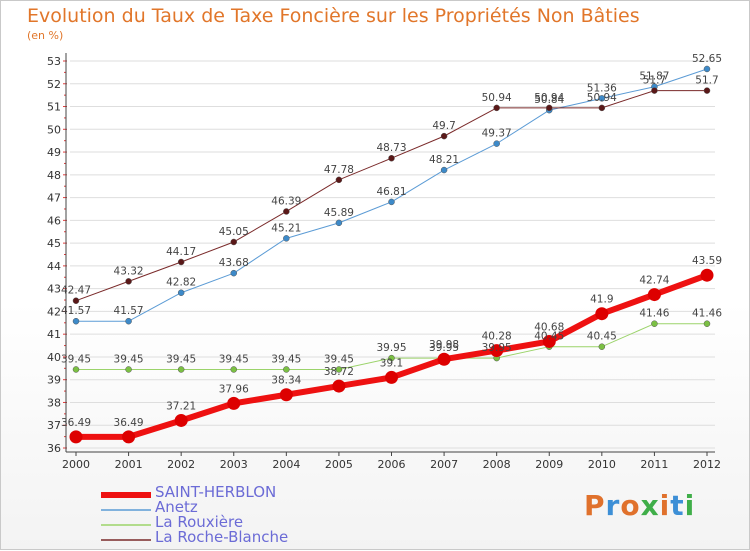 The height and width of the screenshot is (551, 750). I want to click on x-tick-label: 2006, so click(392, 464).